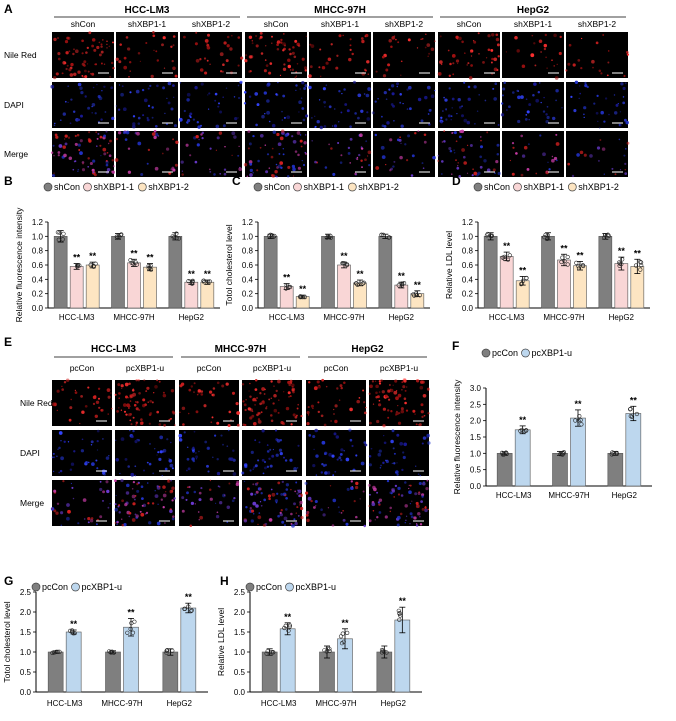  Describe the element at coordinates (324, 187) in the screenshot. I see `legend-entry: shXBP1-1` at that location.